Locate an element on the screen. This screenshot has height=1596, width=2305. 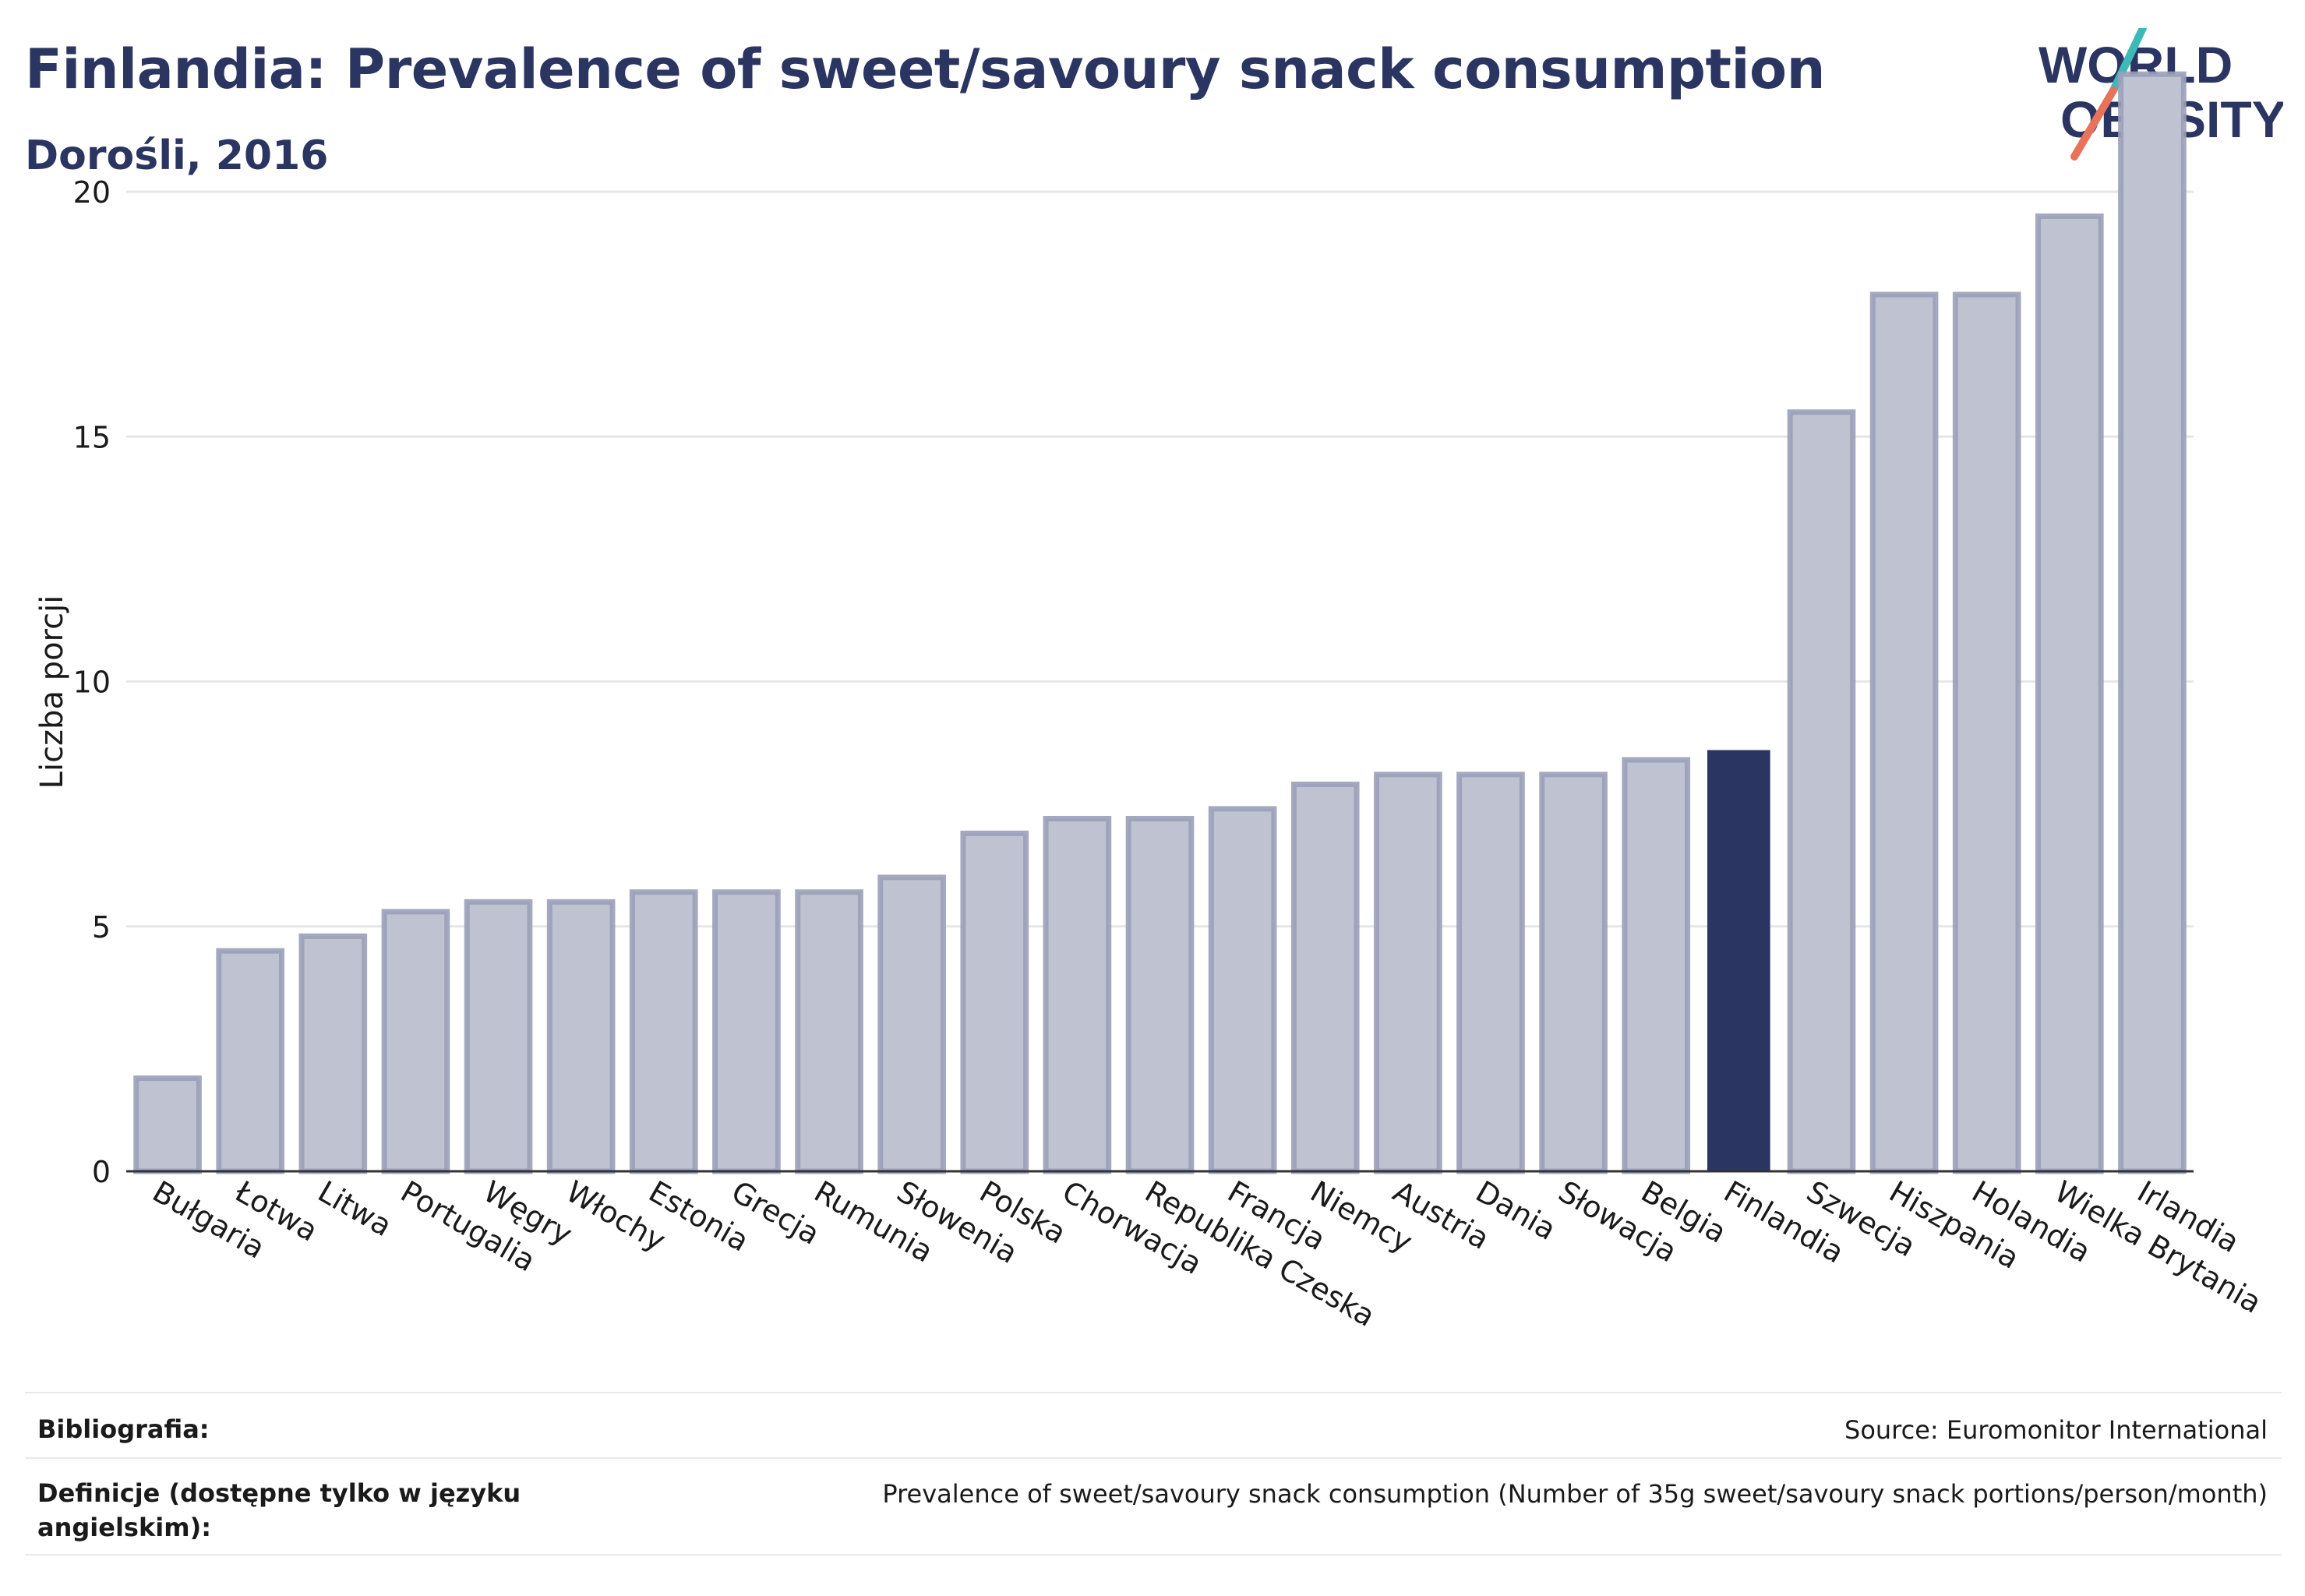
footer-divider-bottom is located at coordinates (1153, 1554).